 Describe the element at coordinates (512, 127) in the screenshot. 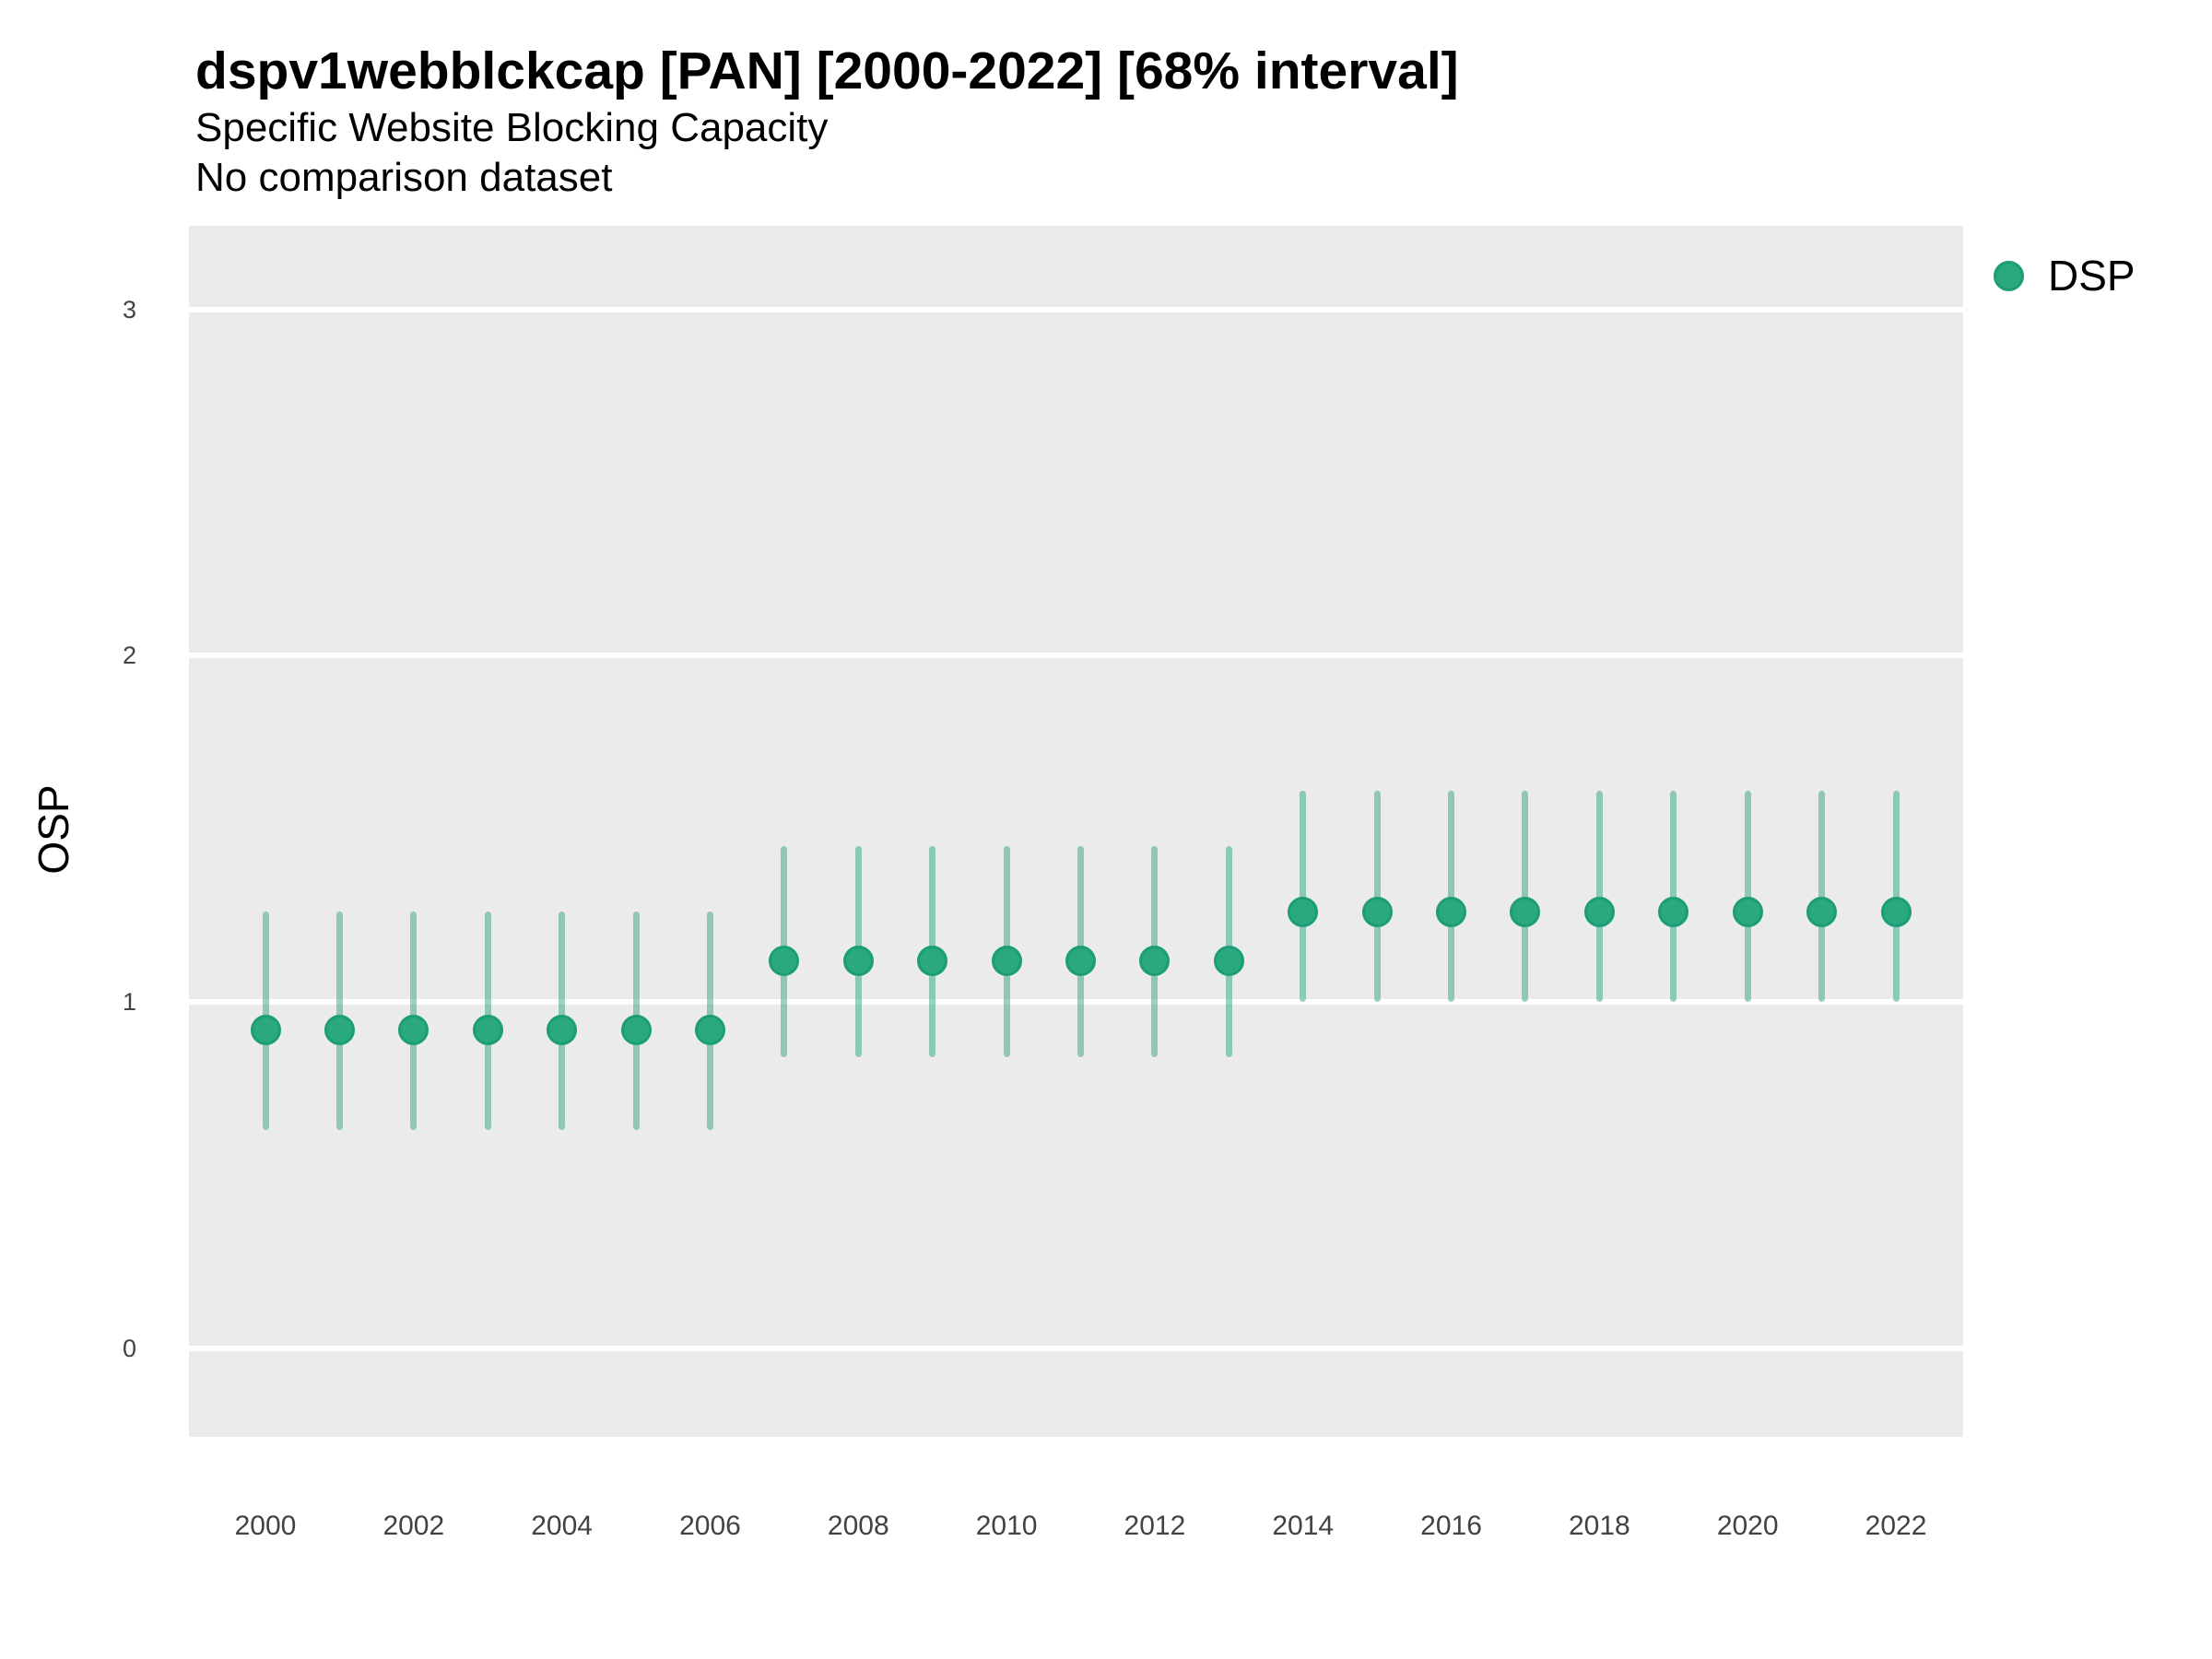

I see `chart-subtitle: Specific Website Blocking Capacity` at that location.